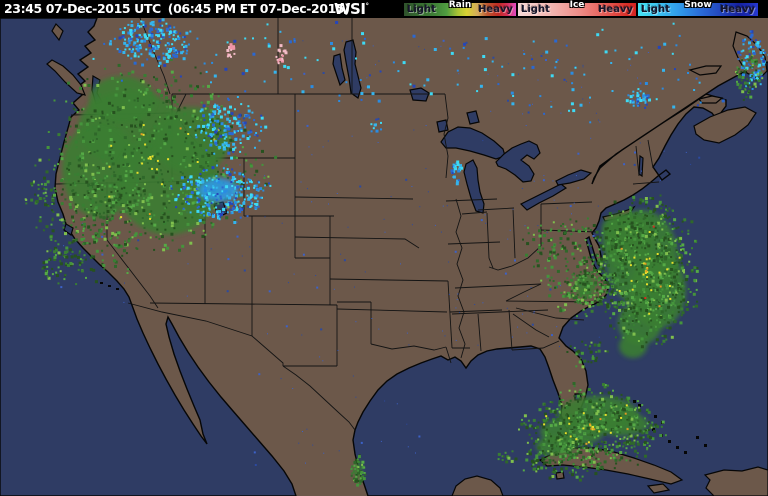  Describe the element at coordinates (535, 9) in the screenshot. I see `legend-ice-light-label: Light` at that location.